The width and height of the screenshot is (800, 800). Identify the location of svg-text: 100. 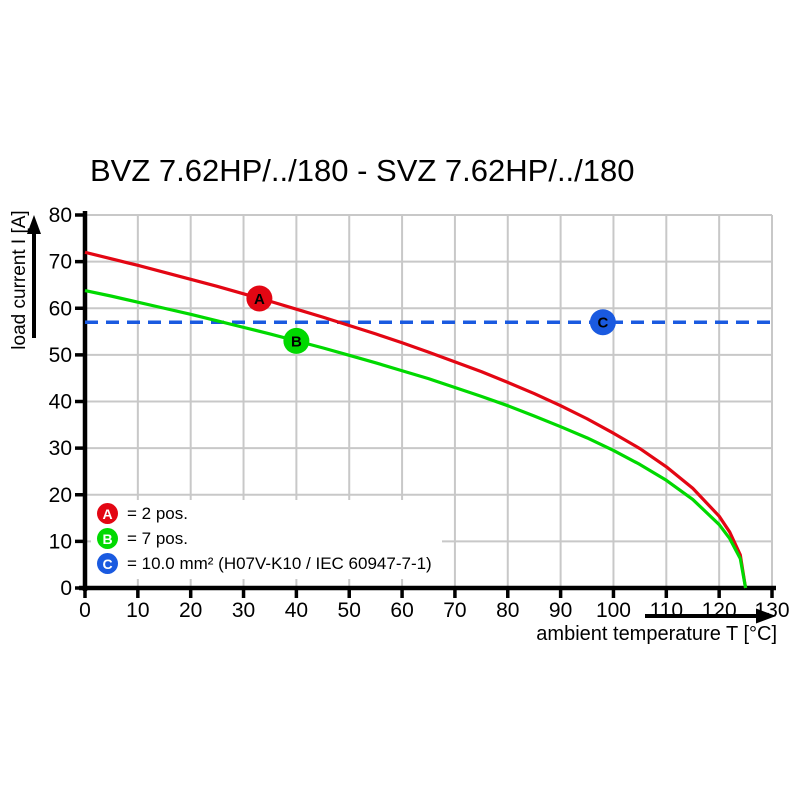
(613, 610).